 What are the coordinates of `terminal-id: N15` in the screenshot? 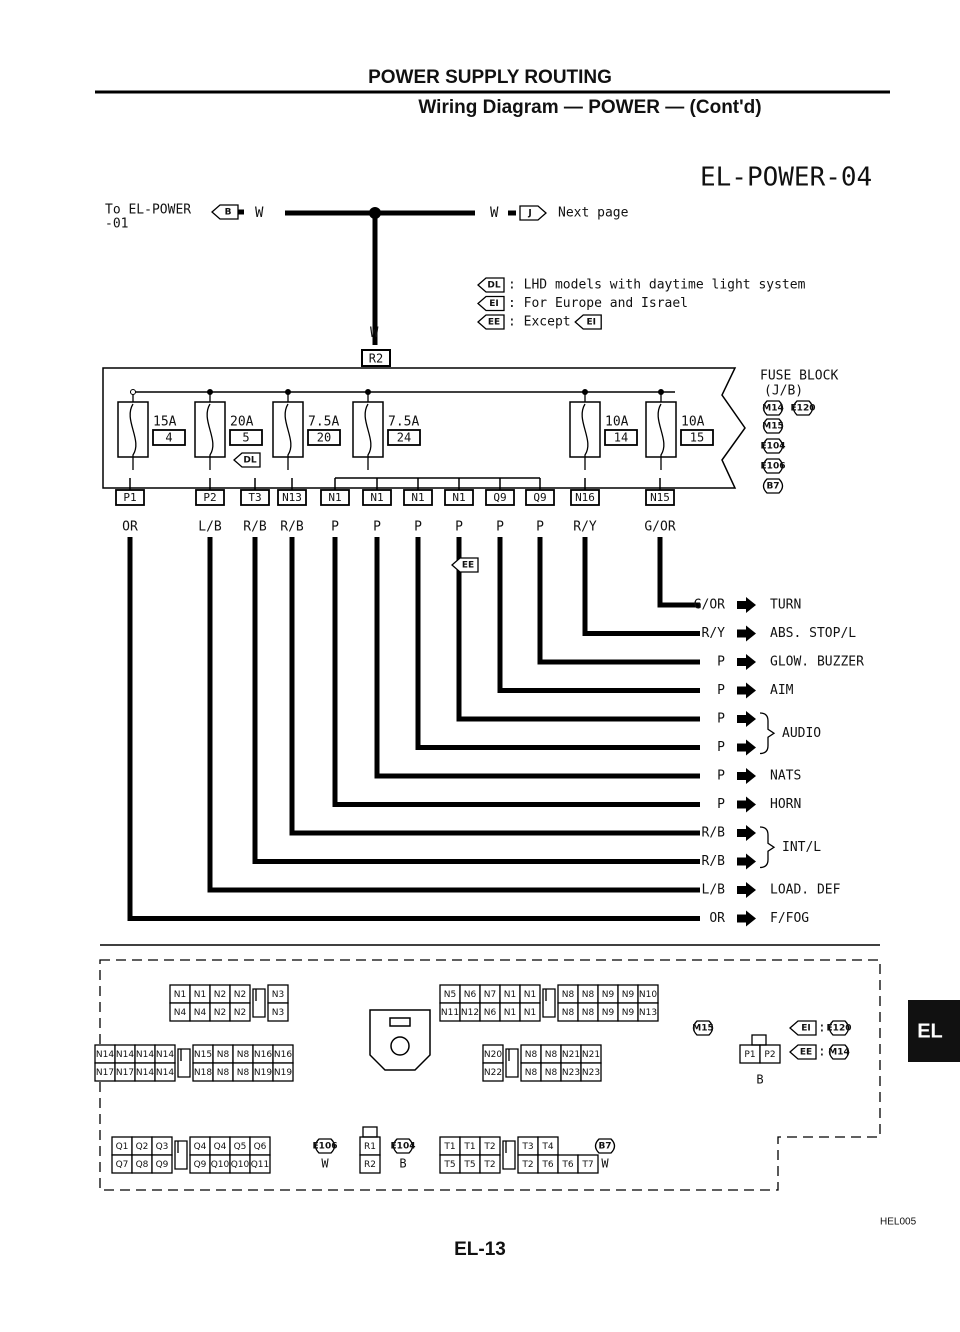 It's located at (660, 497).